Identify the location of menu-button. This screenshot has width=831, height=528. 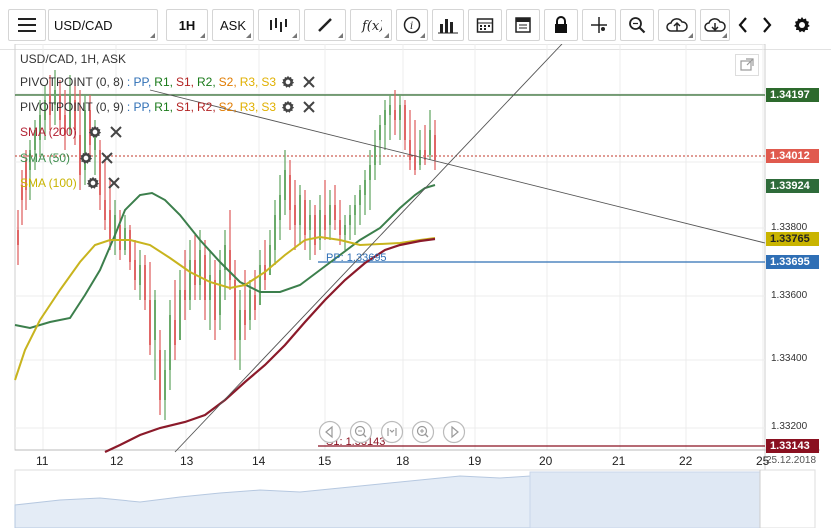
(27, 25).